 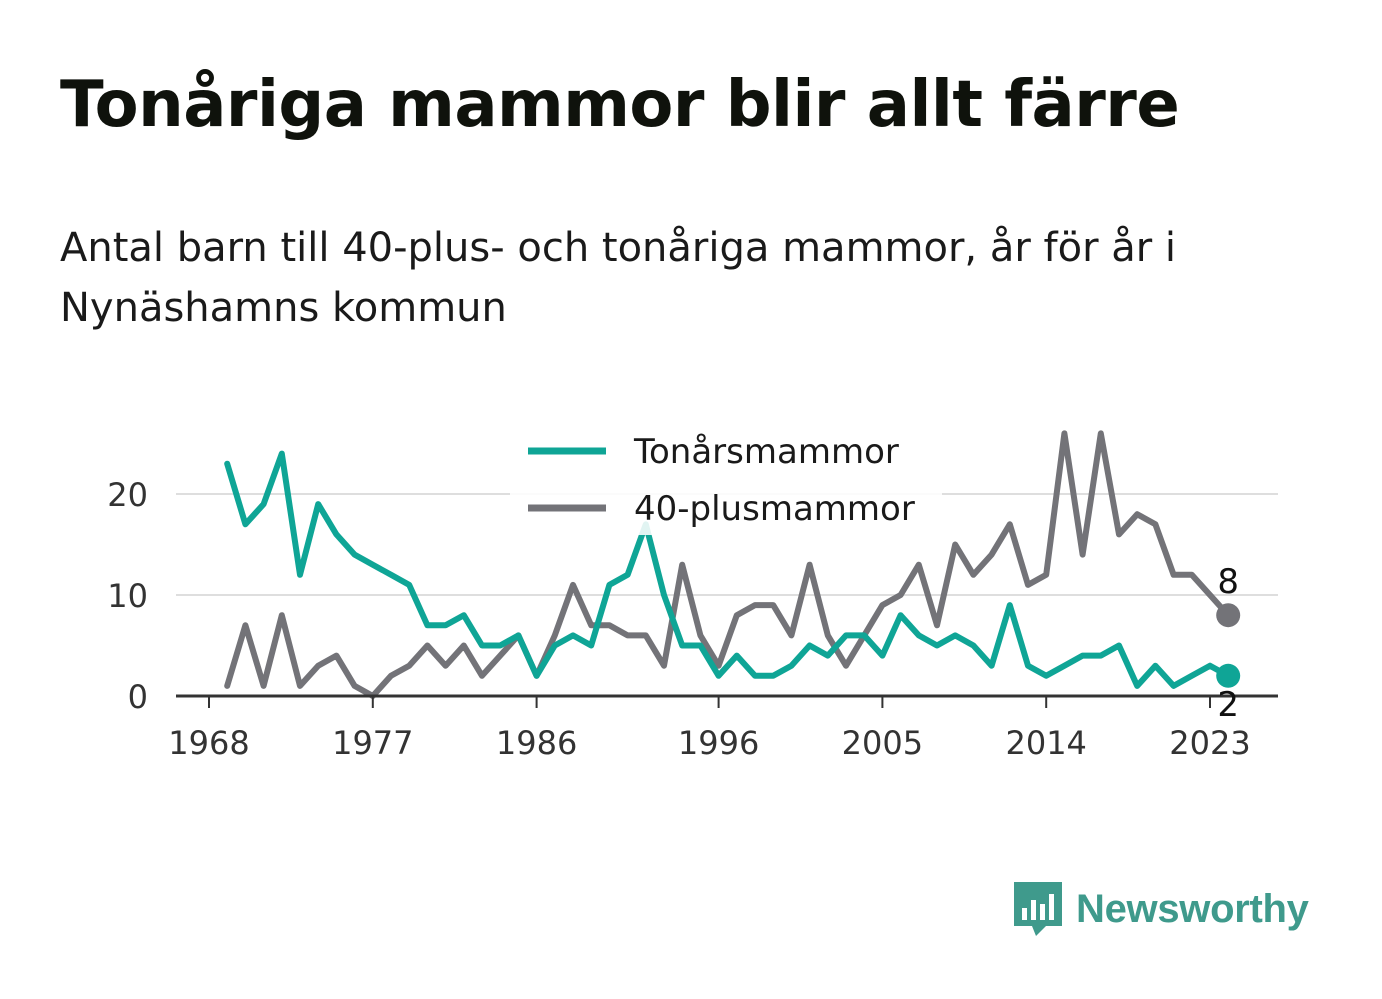 What do you see at coordinates (1209, 743) in the screenshot?
I see `x-tick-label: 2023` at bounding box center [1209, 743].